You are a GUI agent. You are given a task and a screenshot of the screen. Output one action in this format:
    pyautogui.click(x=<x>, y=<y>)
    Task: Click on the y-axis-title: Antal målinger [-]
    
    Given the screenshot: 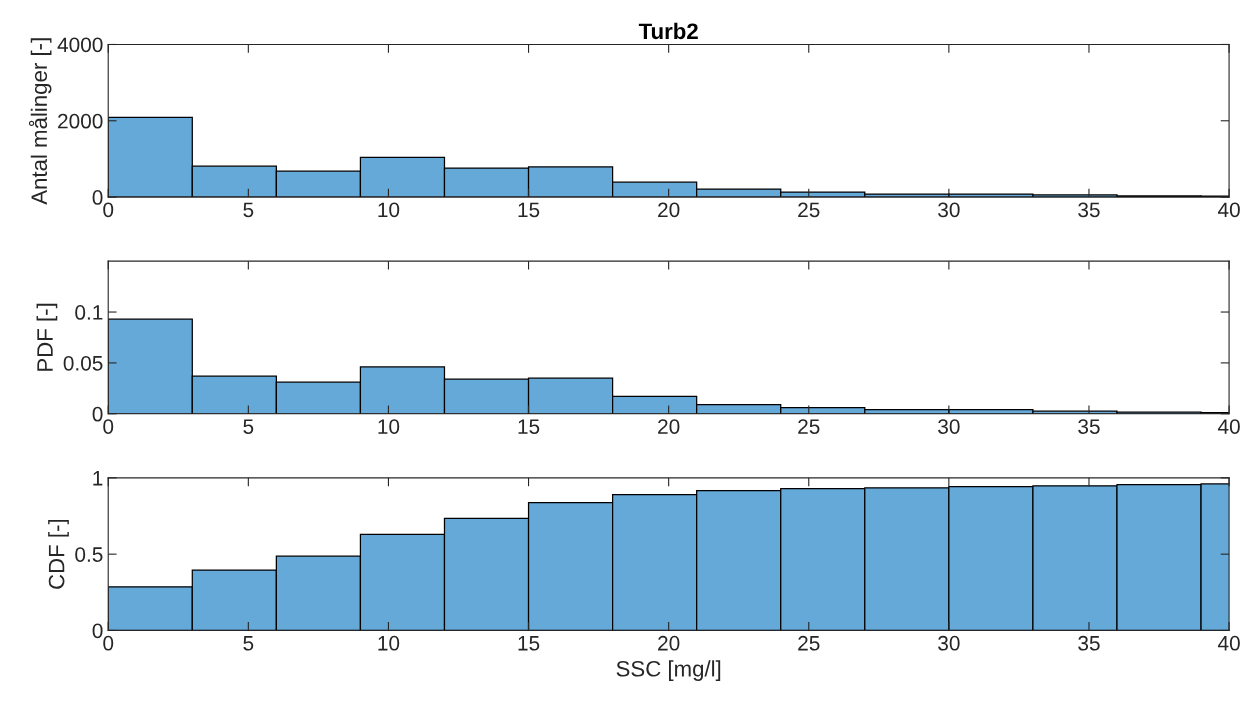 What is the action you would take?
    pyautogui.click(x=40, y=121)
    